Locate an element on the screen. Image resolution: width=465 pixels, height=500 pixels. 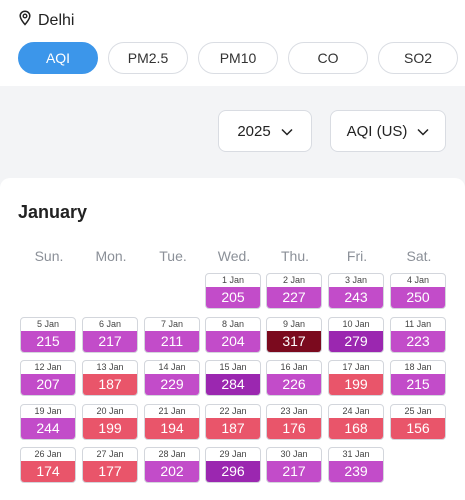
calendar-day: 8 Jan 204 is located at coordinates (233, 334).